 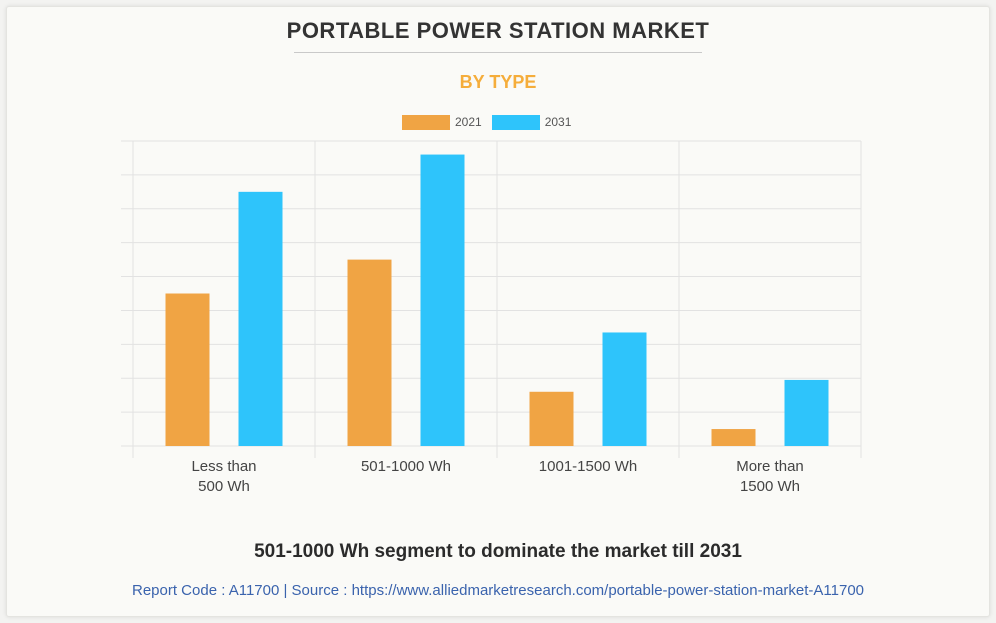 I want to click on x-tick-label-line: 501-1000 Wh, so click(x=406, y=466).